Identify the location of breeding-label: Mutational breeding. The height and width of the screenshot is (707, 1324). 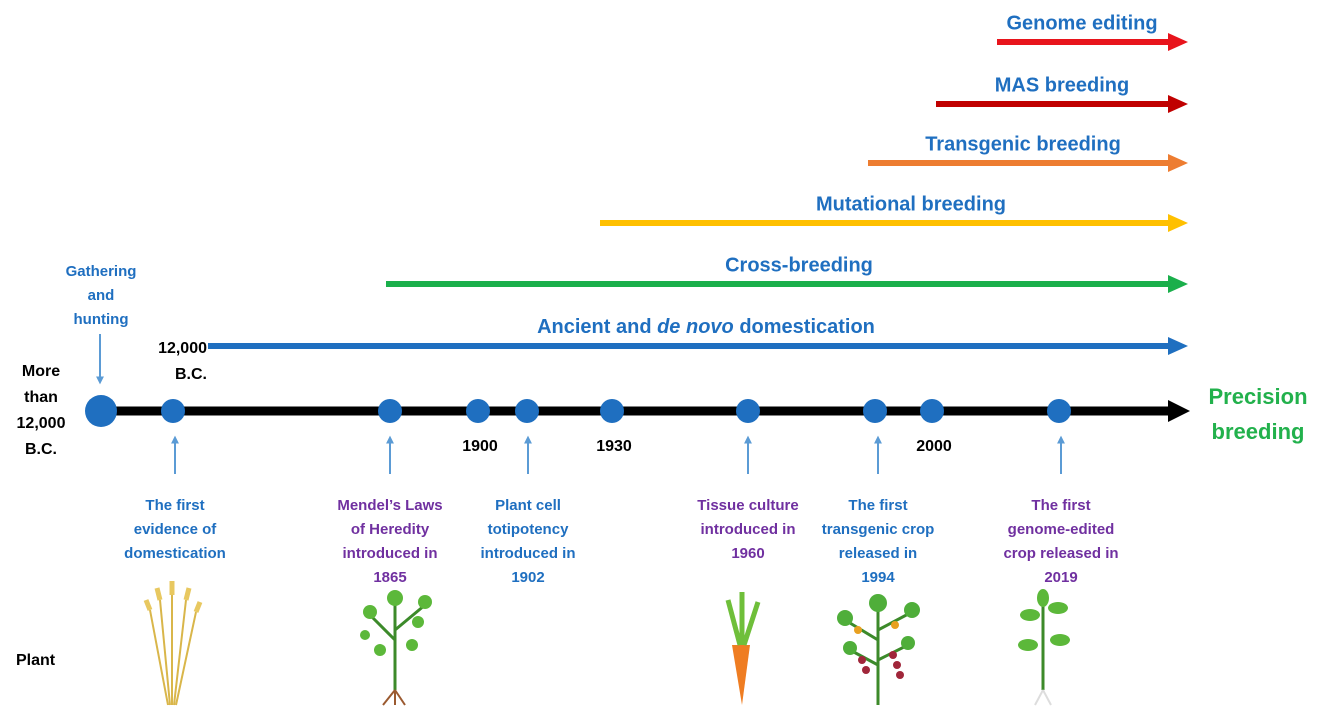
(911, 204).